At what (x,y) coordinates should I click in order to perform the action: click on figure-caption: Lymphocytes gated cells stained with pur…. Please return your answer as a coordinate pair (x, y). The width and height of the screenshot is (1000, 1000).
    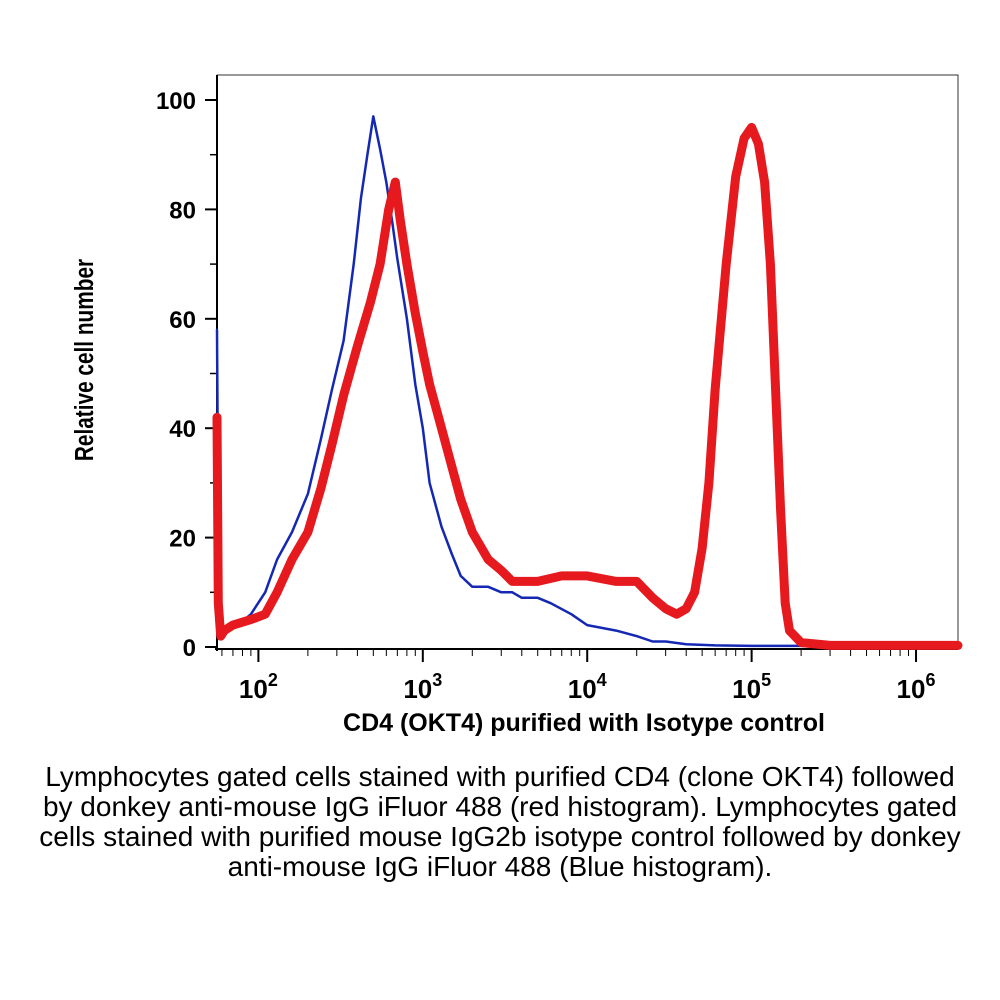
    Looking at the image, I should click on (500, 821).